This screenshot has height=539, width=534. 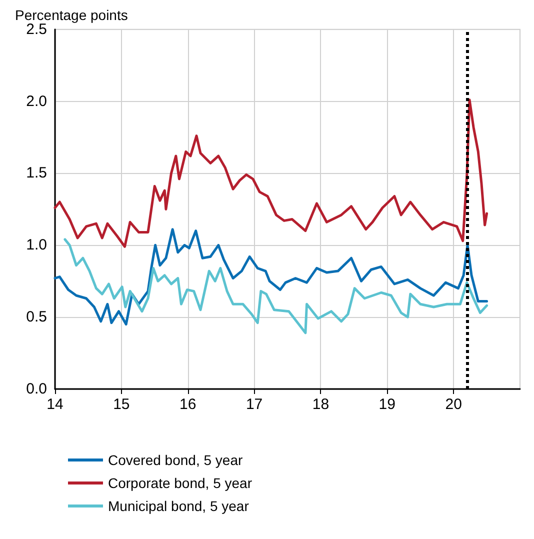 I want to click on x-tick-label: 18, so click(x=321, y=404).